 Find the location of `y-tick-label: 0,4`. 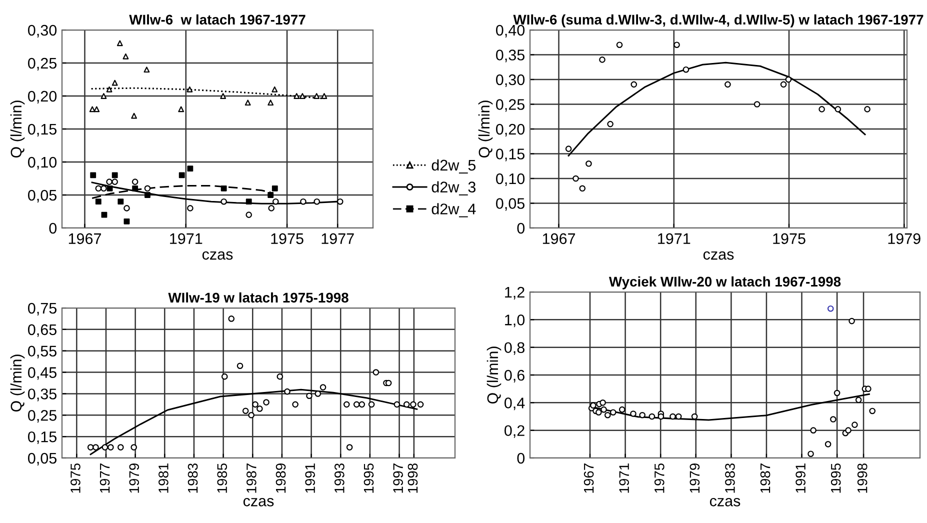

y-tick-label: 0,4 is located at coordinates (514, 404).